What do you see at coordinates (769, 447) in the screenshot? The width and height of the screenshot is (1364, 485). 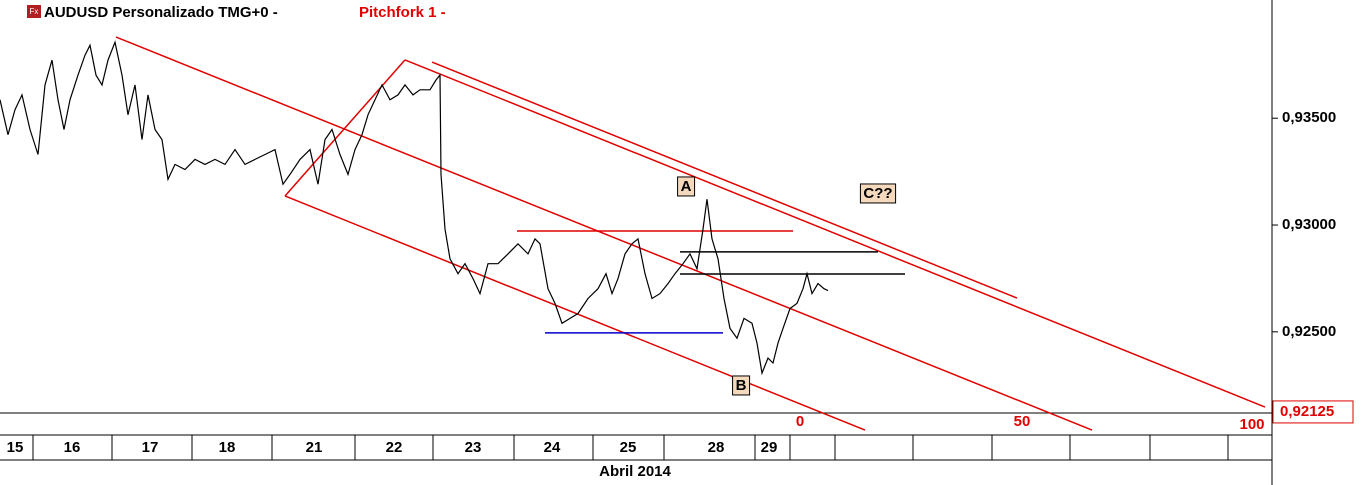 I see `x-tick-label: 29` at bounding box center [769, 447].